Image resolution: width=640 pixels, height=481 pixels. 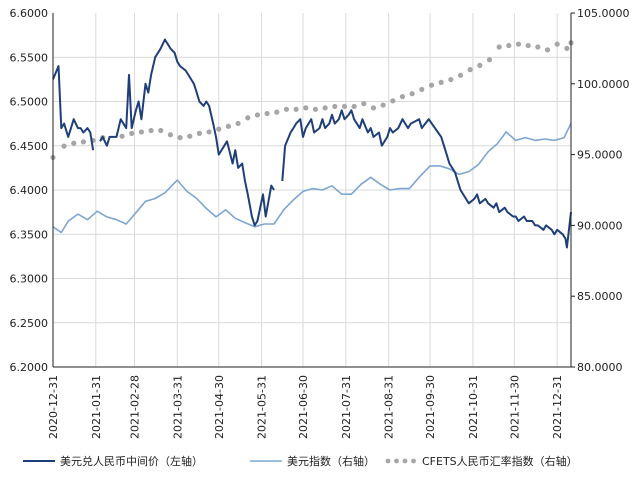 I want to click on left-tick-label: 6.6000, so click(x=29, y=13).